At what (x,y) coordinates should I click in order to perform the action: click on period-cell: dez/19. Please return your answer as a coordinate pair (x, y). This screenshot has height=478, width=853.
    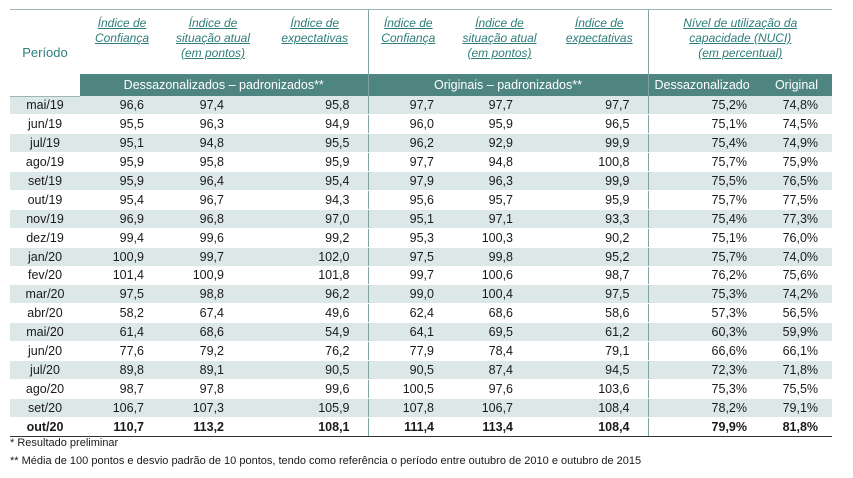
    Looking at the image, I should click on (45, 238).